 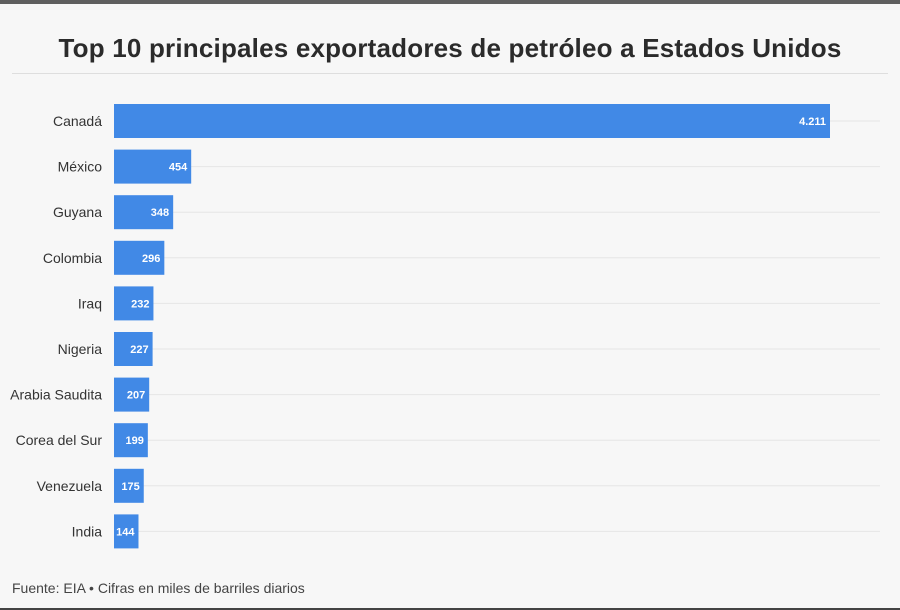 What do you see at coordinates (80, 167) in the screenshot?
I see `category-label: México` at bounding box center [80, 167].